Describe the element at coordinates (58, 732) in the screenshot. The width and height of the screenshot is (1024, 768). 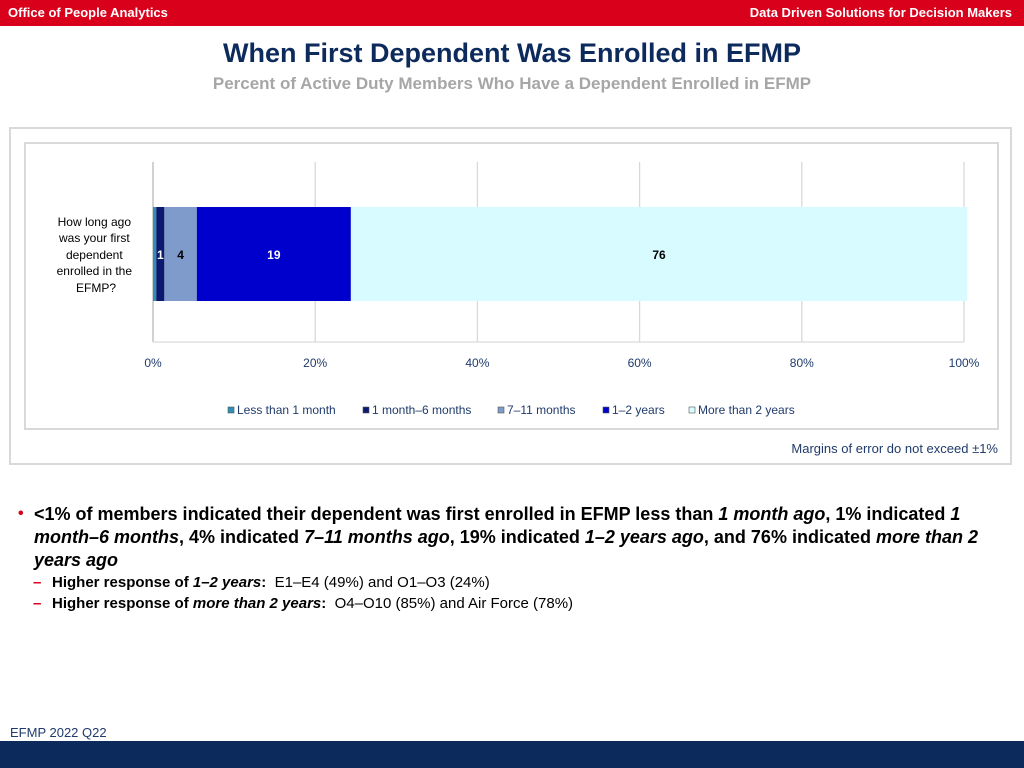
I see `question-reference: EFMP 2022 Q22` at that location.